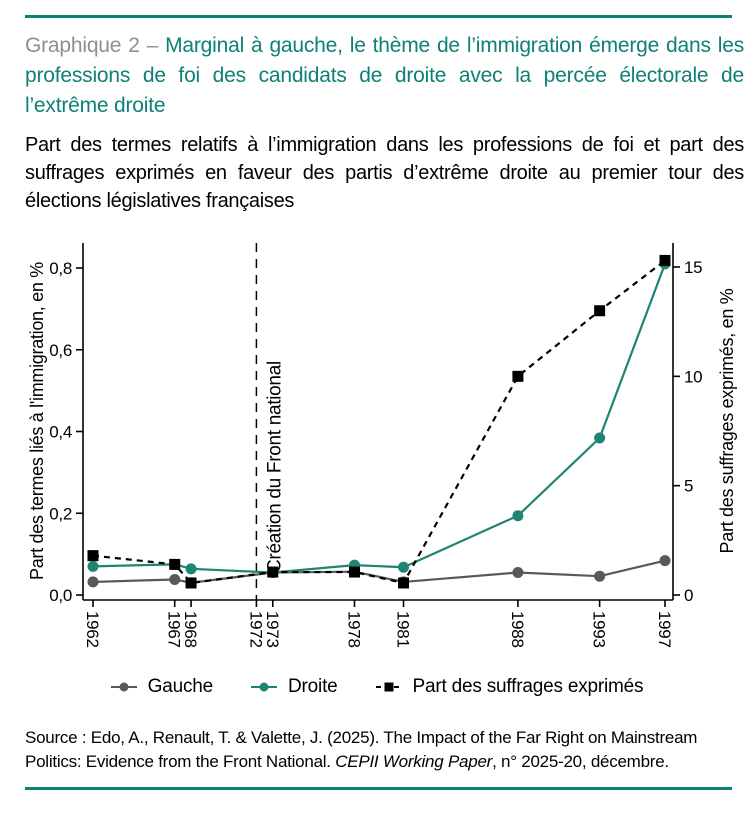 This screenshot has height=836, width=752. Describe the element at coordinates (727, 420) in the screenshot. I see `right-axis-title: Part des suffrages exprimés, en %` at that location.